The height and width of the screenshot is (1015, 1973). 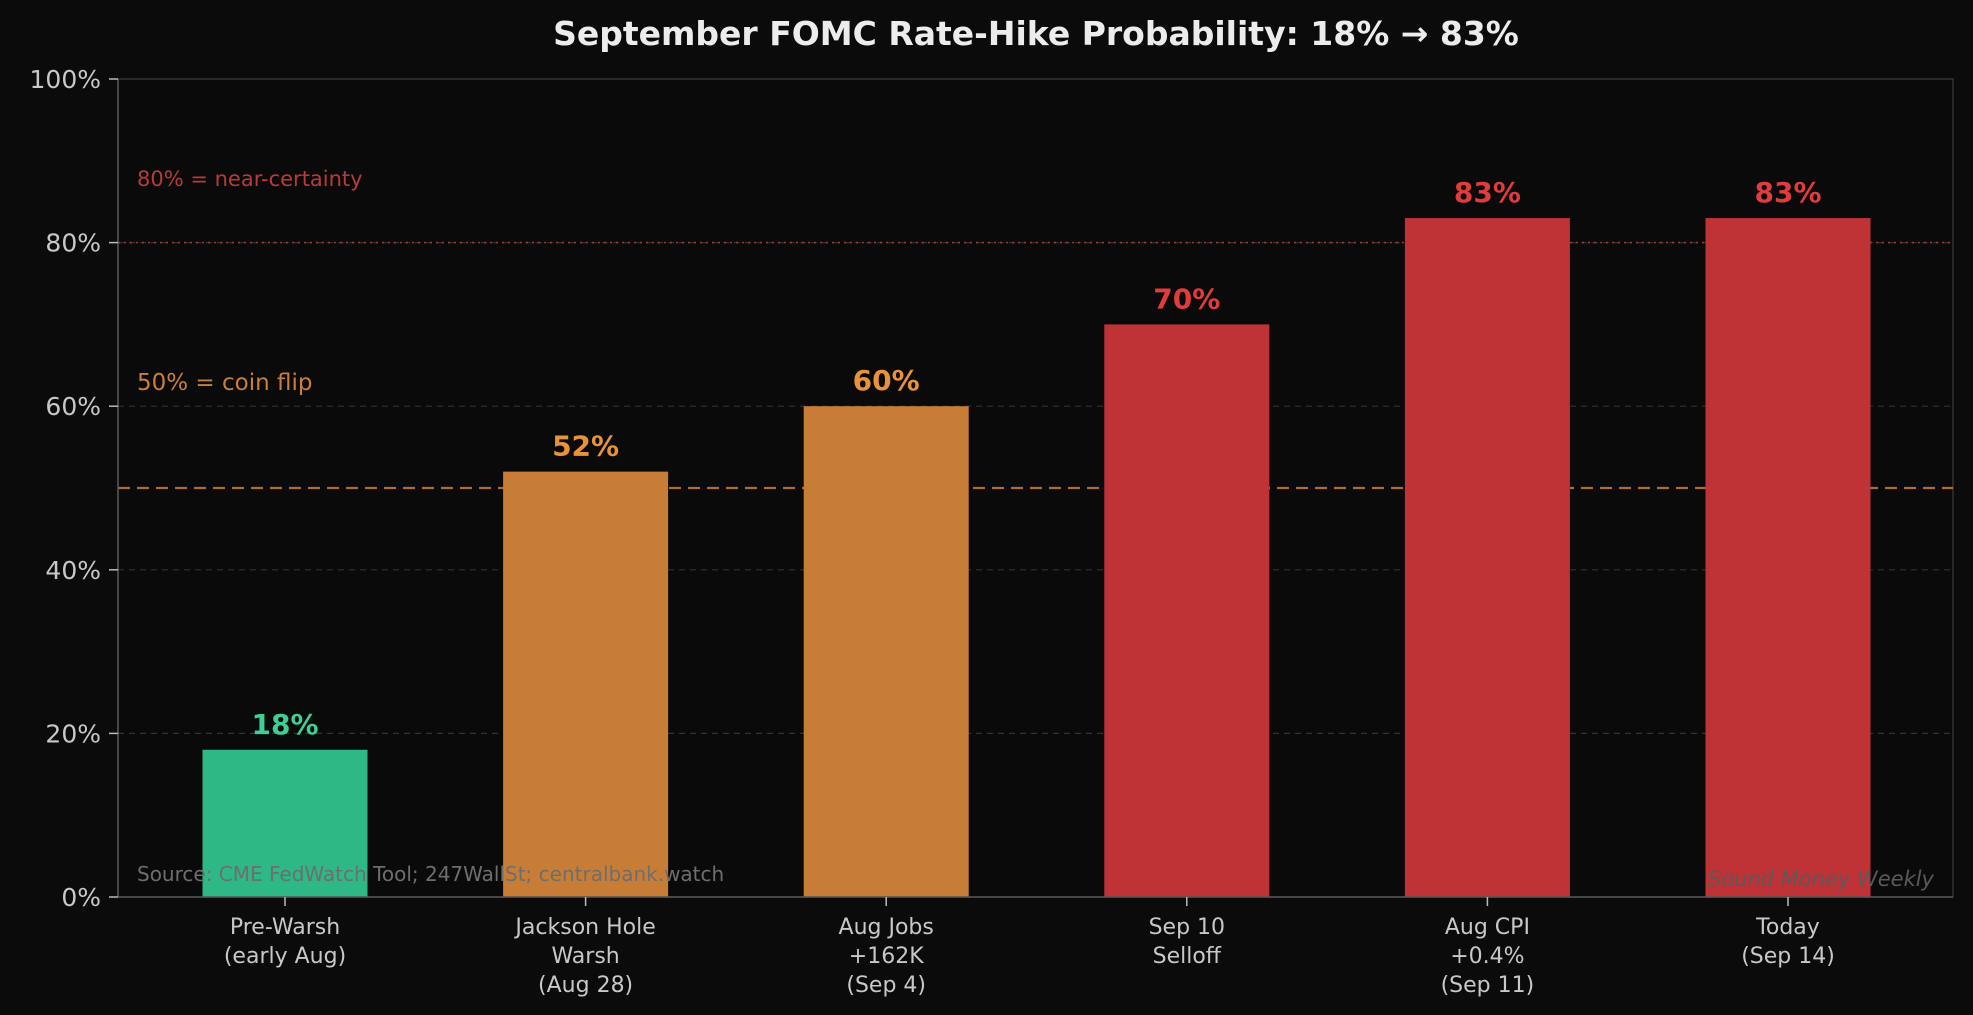 What do you see at coordinates (1187, 942) in the screenshot?
I see `x-tick-label: Sep 10 Selloff` at bounding box center [1187, 942].